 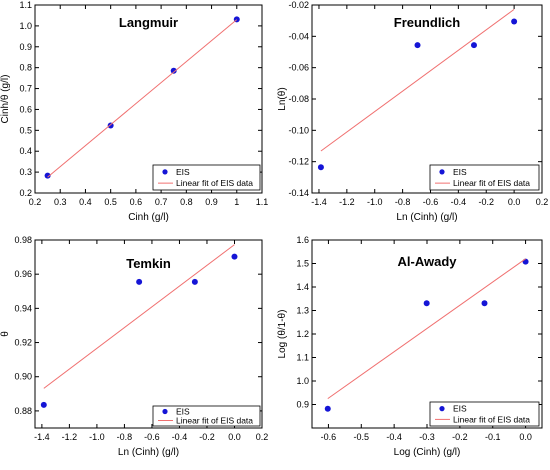 I want to click on y-tick-label: -0.06, so click(x=298, y=68).